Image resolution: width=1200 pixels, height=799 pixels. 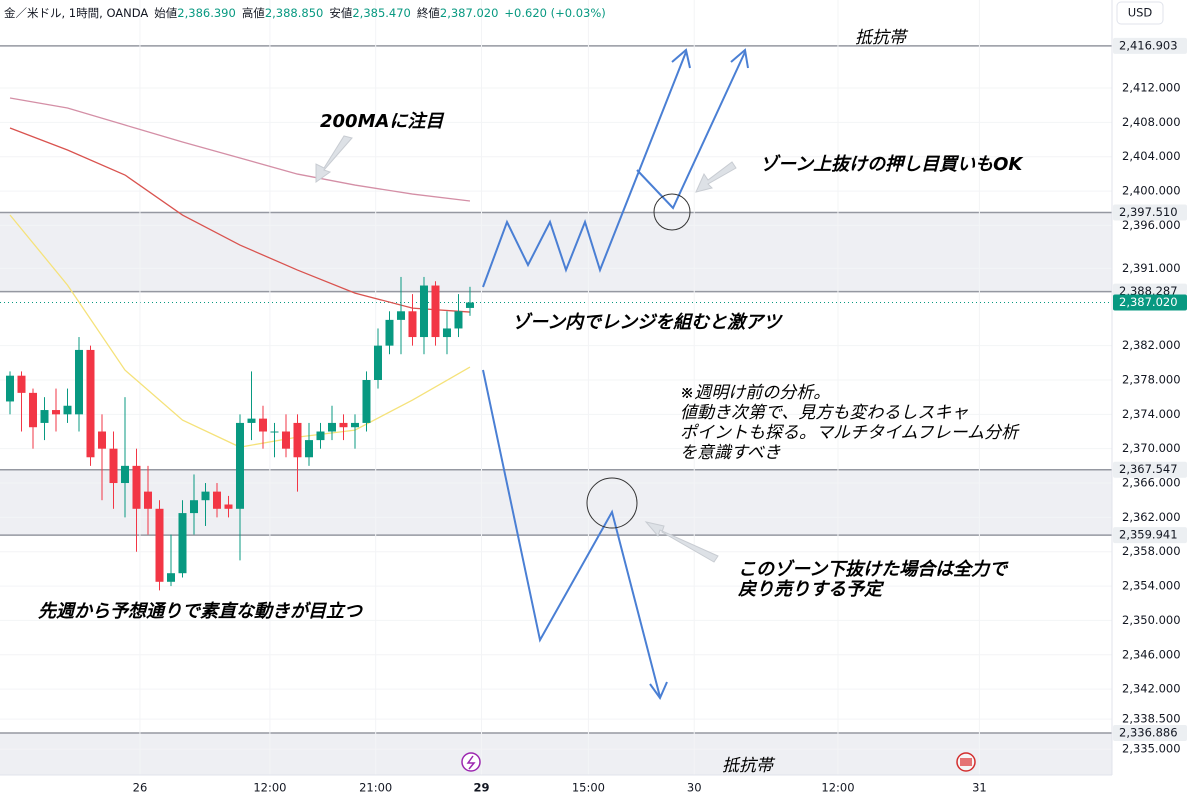 What do you see at coordinates (571, 533) in the screenshot?
I see `projection-down` at bounding box center [571, 533].